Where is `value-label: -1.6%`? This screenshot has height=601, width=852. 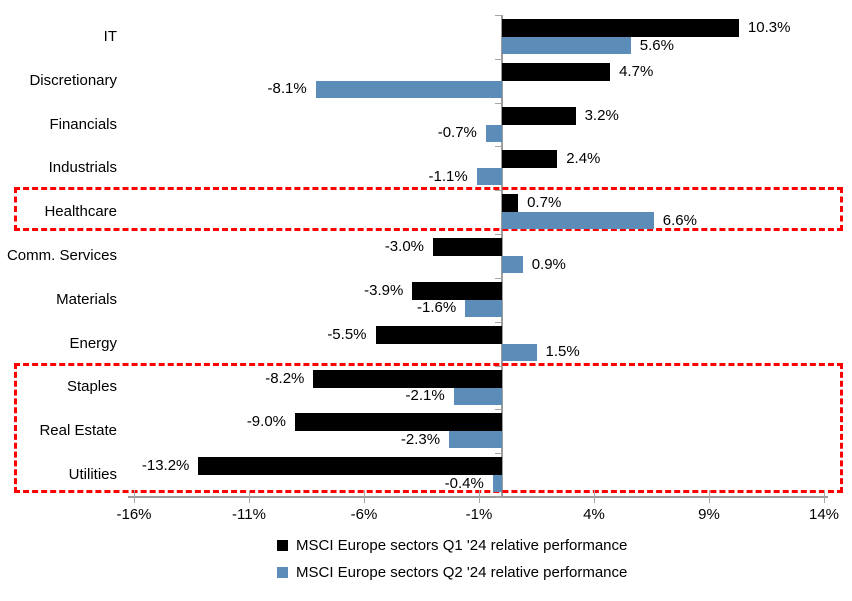 value-label: -1.6% is located at coordinates (437, 308).